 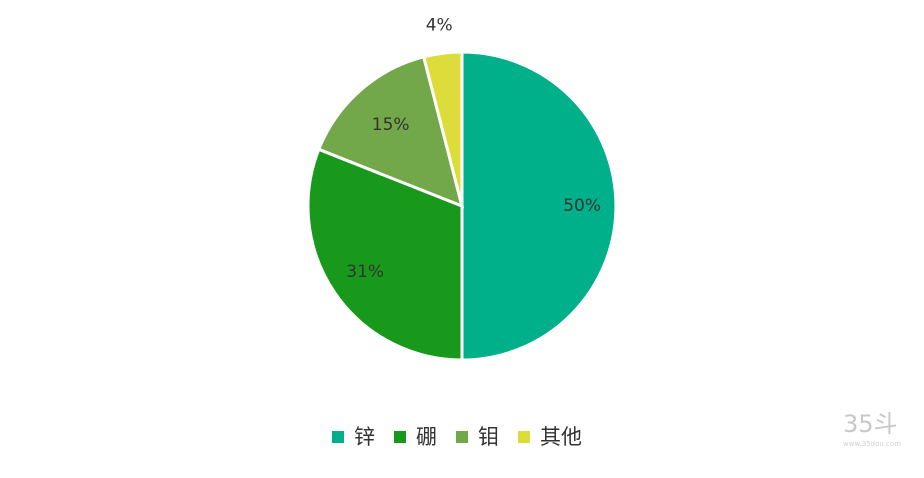 What do you see at coordinates (426, 437) in the screenshot?
I see `legend-label-2: 硼` at bounding box center [426, 437].